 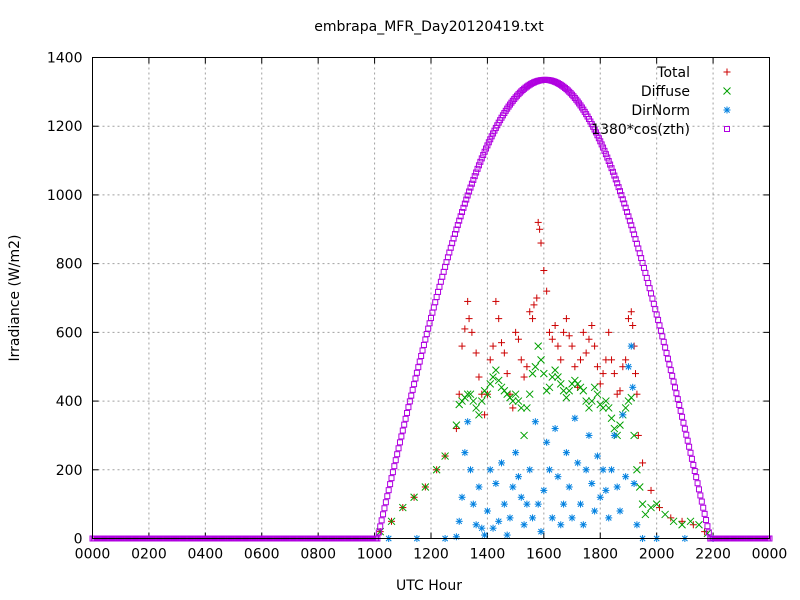 I want to click on x-tick-label: 0000, so click(x=770, y=555).